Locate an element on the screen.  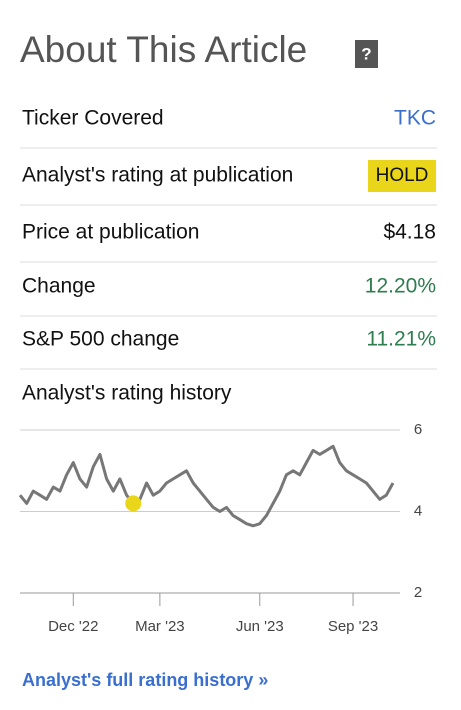
help-icon-glyph: ? is located at coordinates (366, 53).